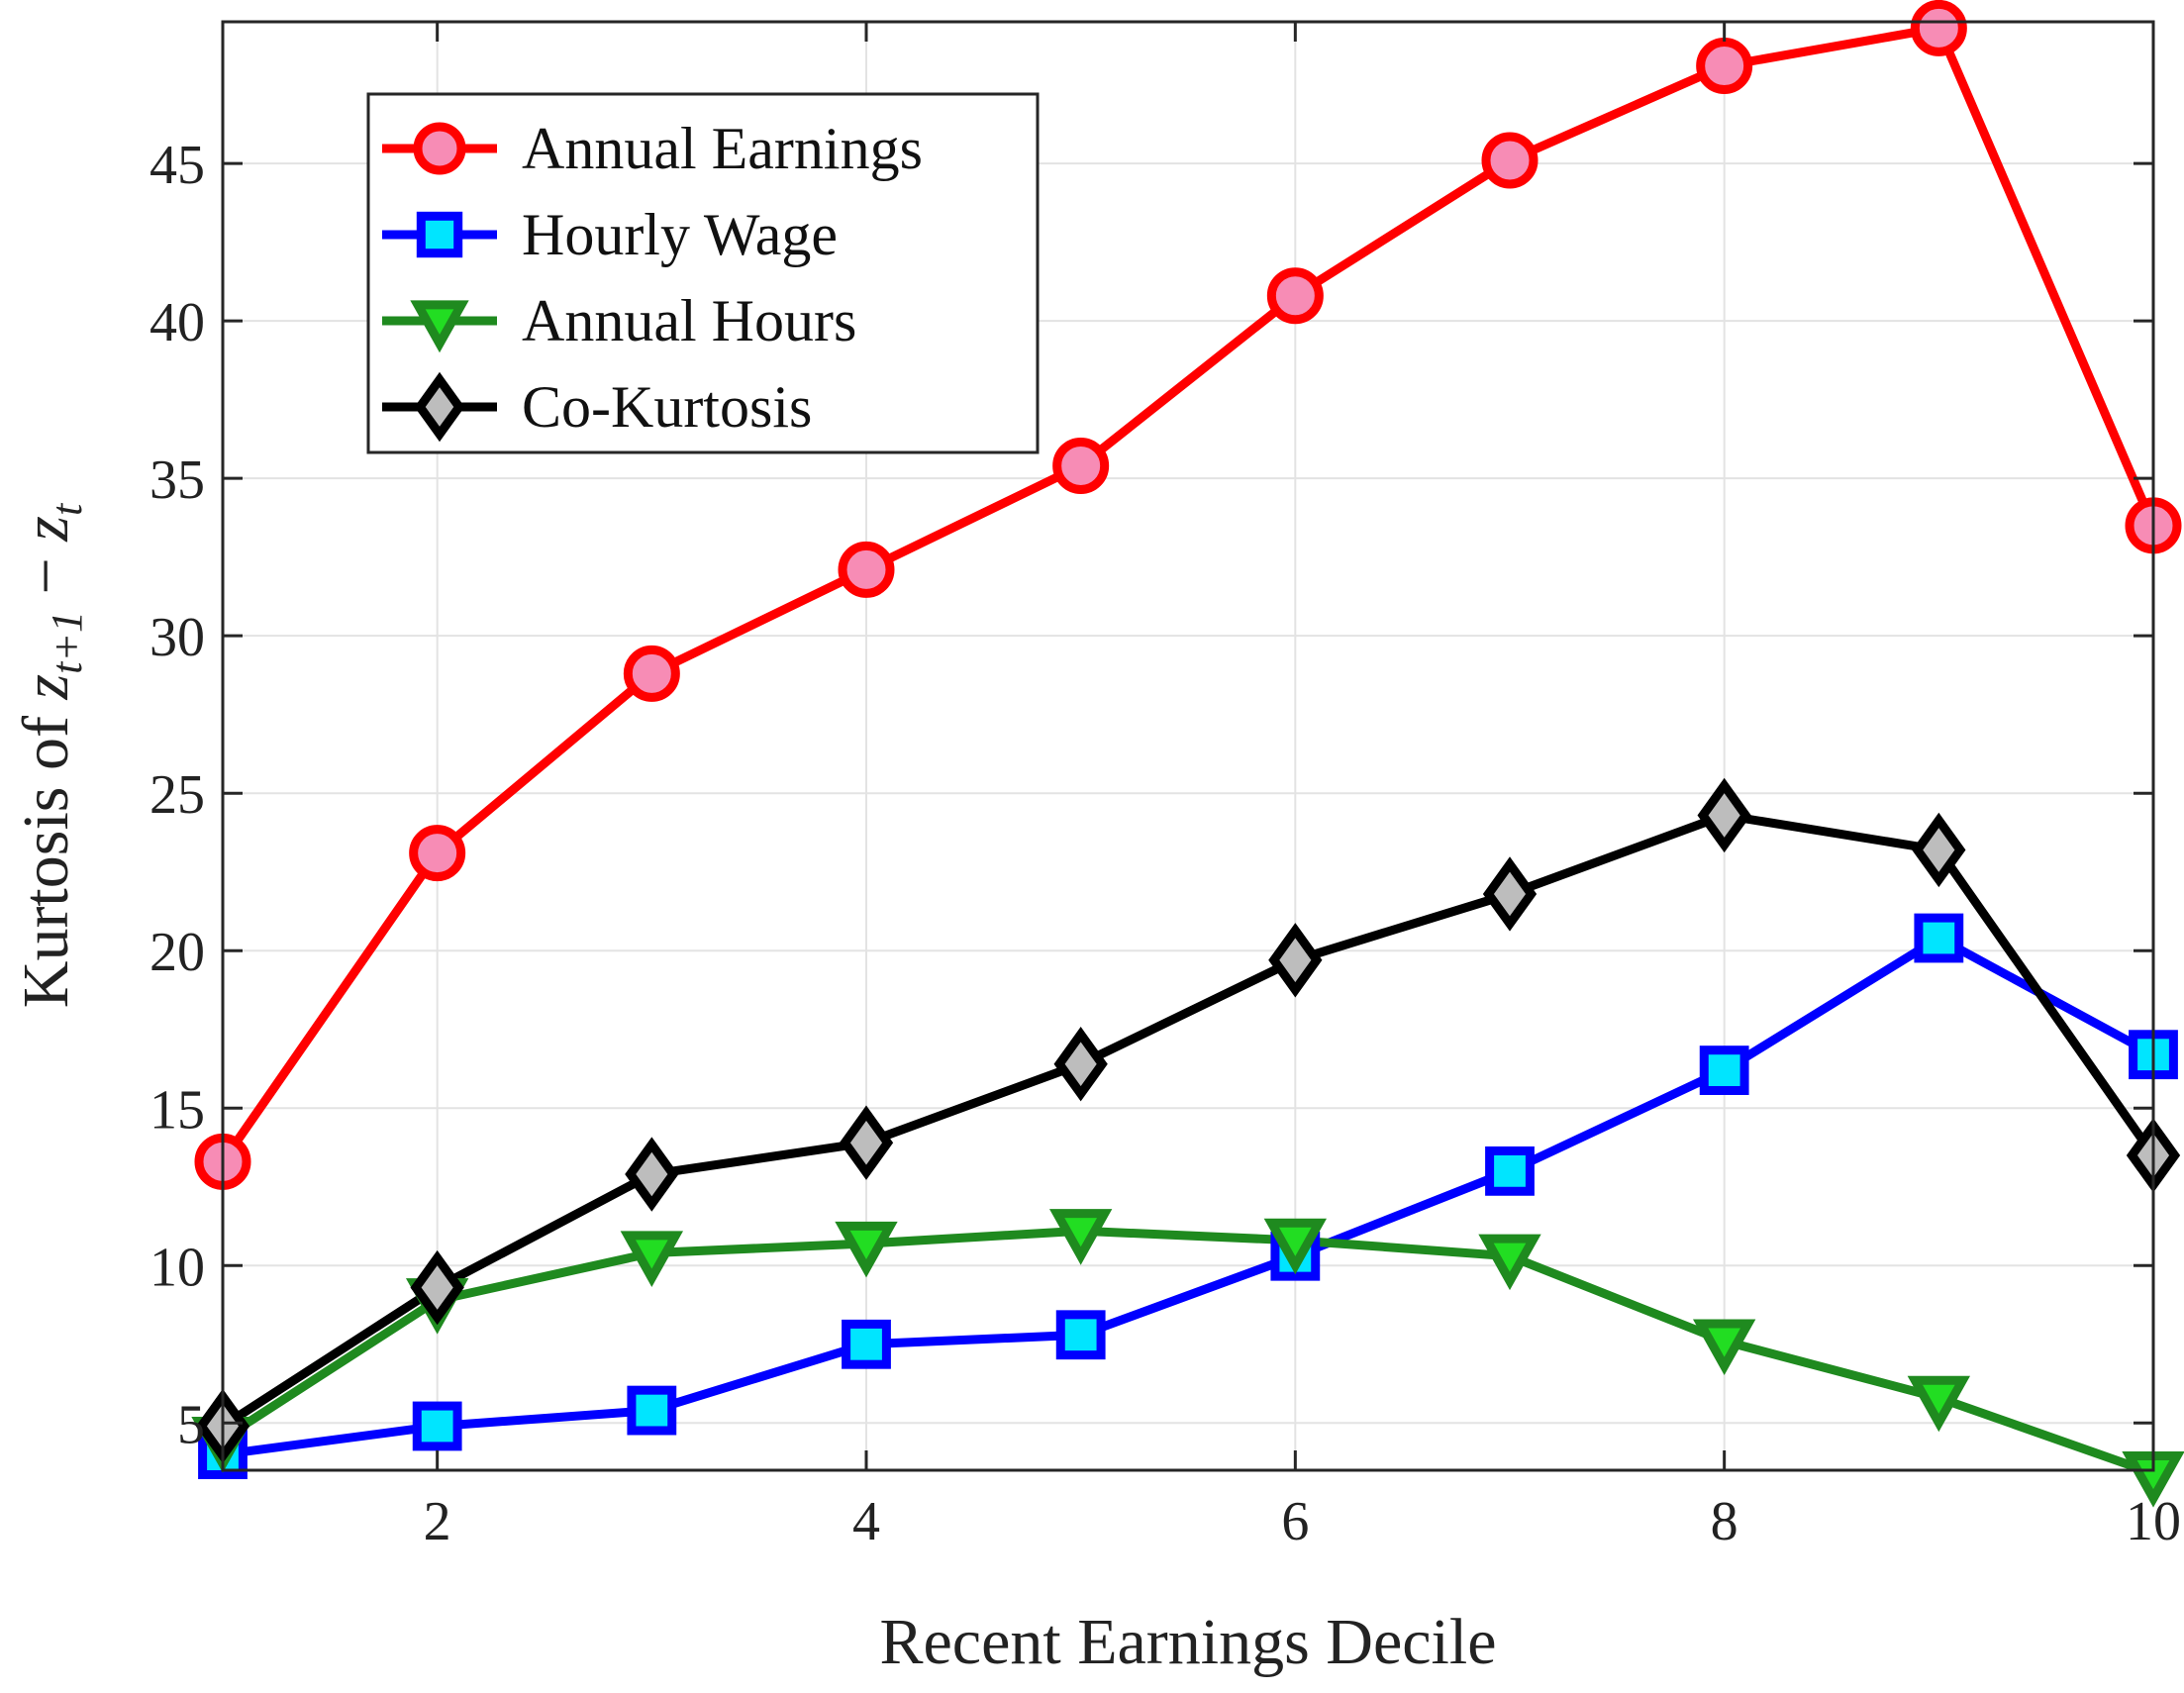  I want to click on series-line, so click(1187, 1352).